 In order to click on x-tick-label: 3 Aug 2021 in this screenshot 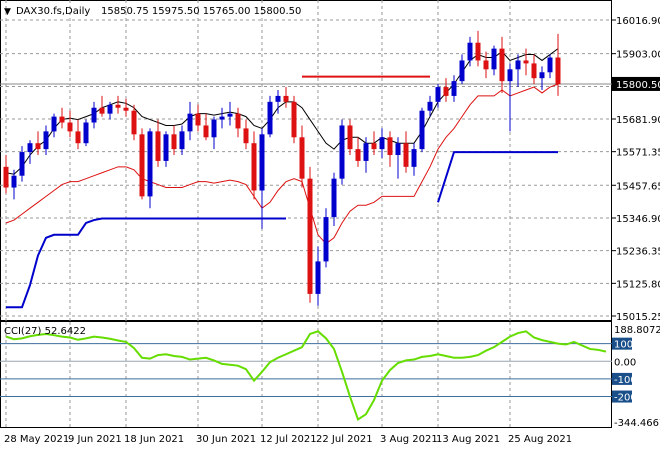, I will do `click(409, 439)`.